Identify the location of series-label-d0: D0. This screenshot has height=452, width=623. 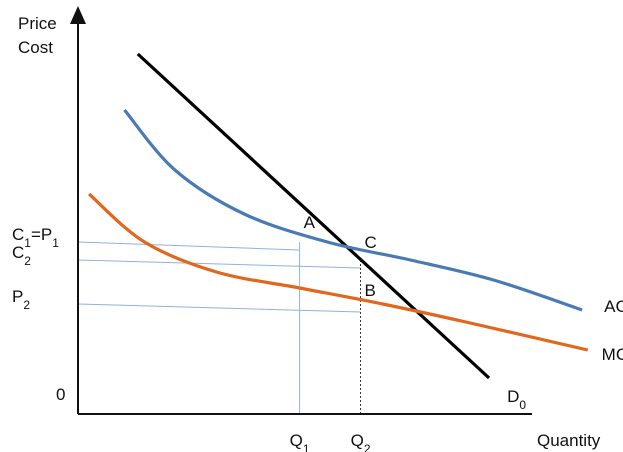
(516, 399).